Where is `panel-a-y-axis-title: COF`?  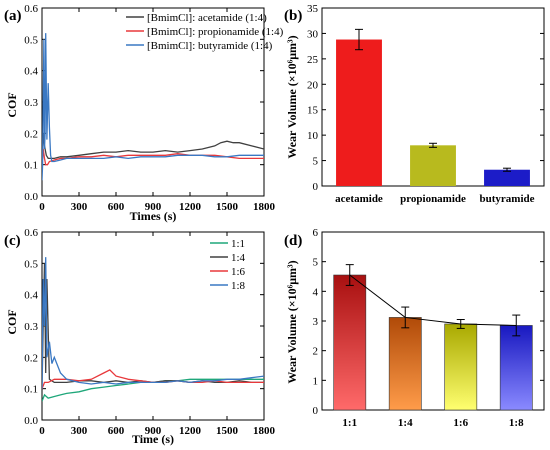
panel-a-y-axis-title: COF is located at coordinates (12, 104).